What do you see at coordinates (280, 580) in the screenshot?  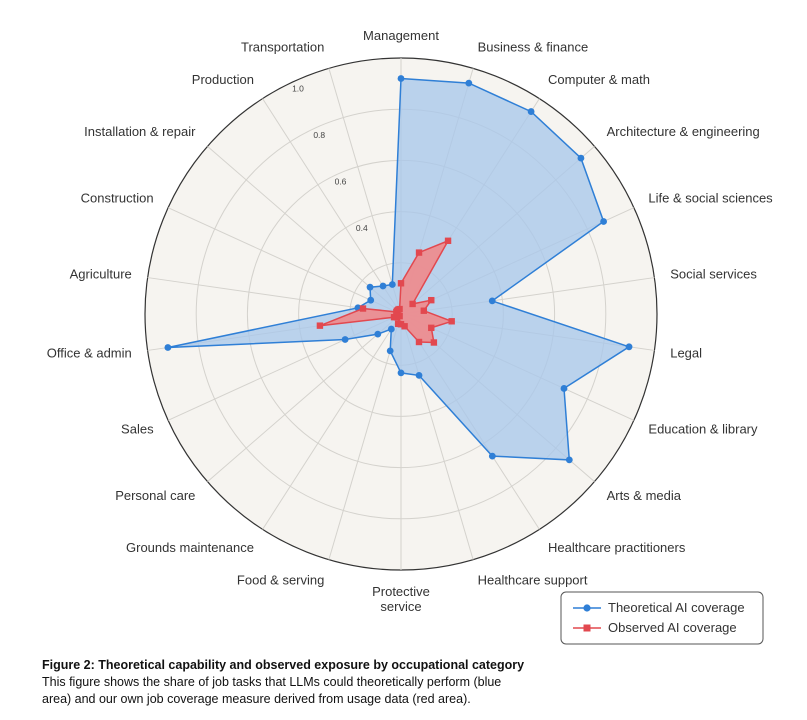 I see `category-label-food-and-serving: Food & serving` at bounding box center [280, 580].